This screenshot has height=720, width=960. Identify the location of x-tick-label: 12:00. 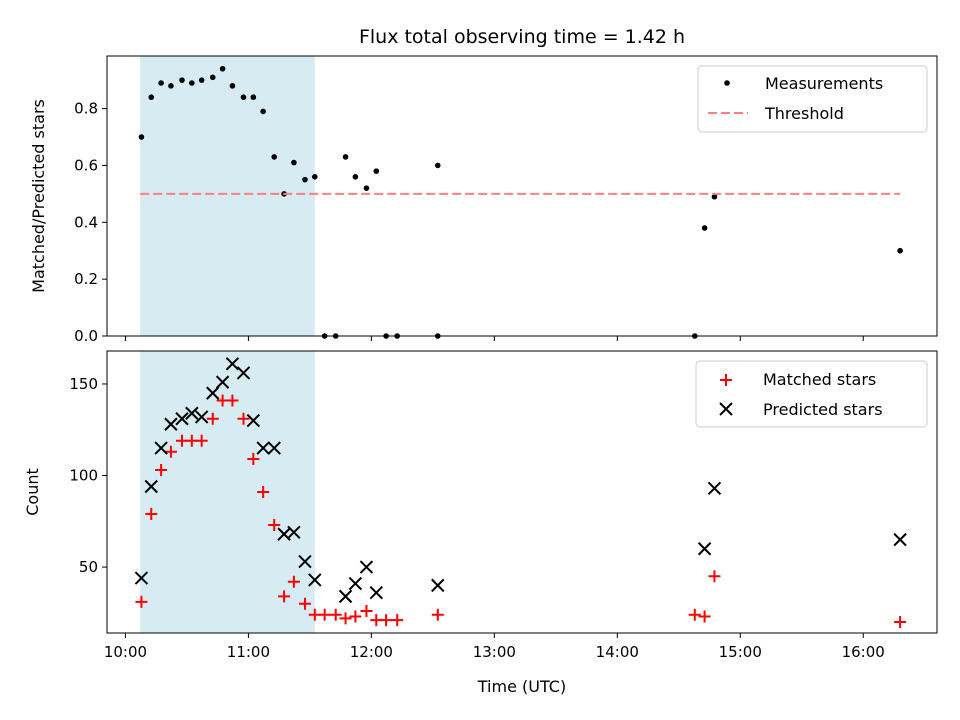
(371, 652).